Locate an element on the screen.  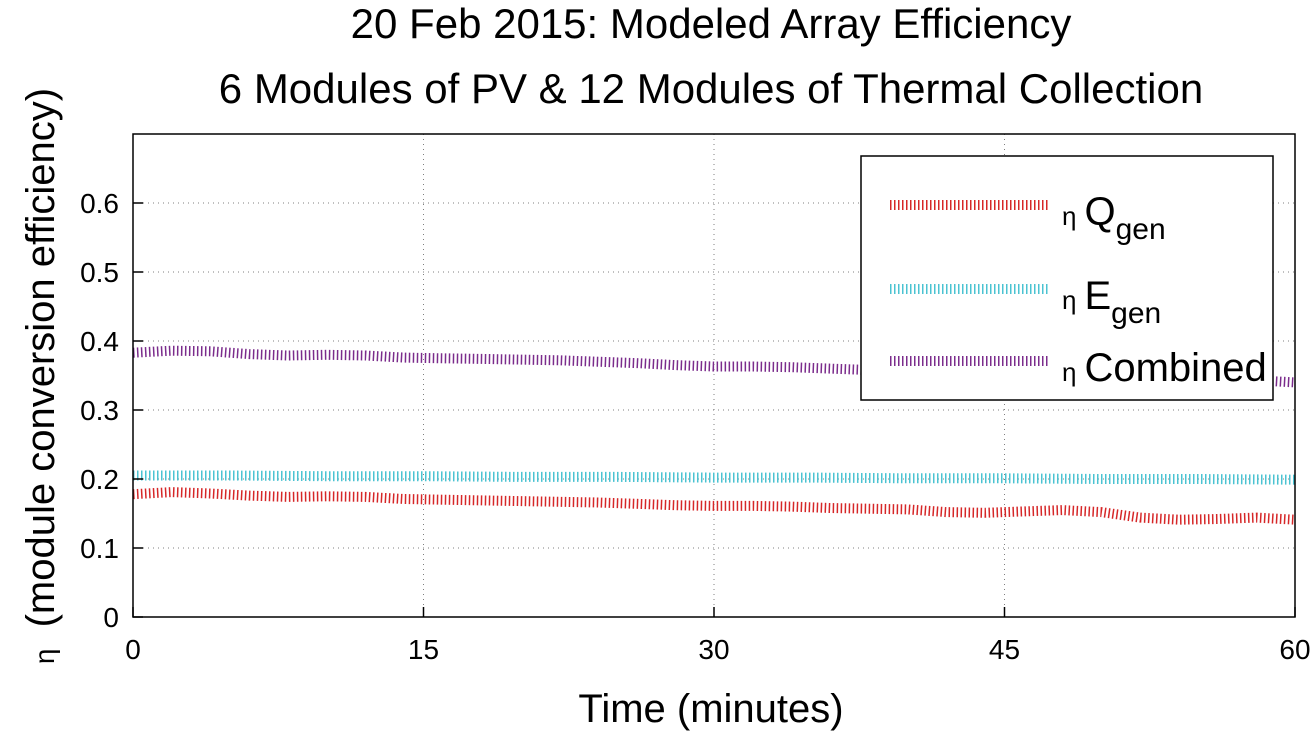
svg-text:η (module conversion eff: η (module conversion efficiency) is located at coordinates (41, 376).